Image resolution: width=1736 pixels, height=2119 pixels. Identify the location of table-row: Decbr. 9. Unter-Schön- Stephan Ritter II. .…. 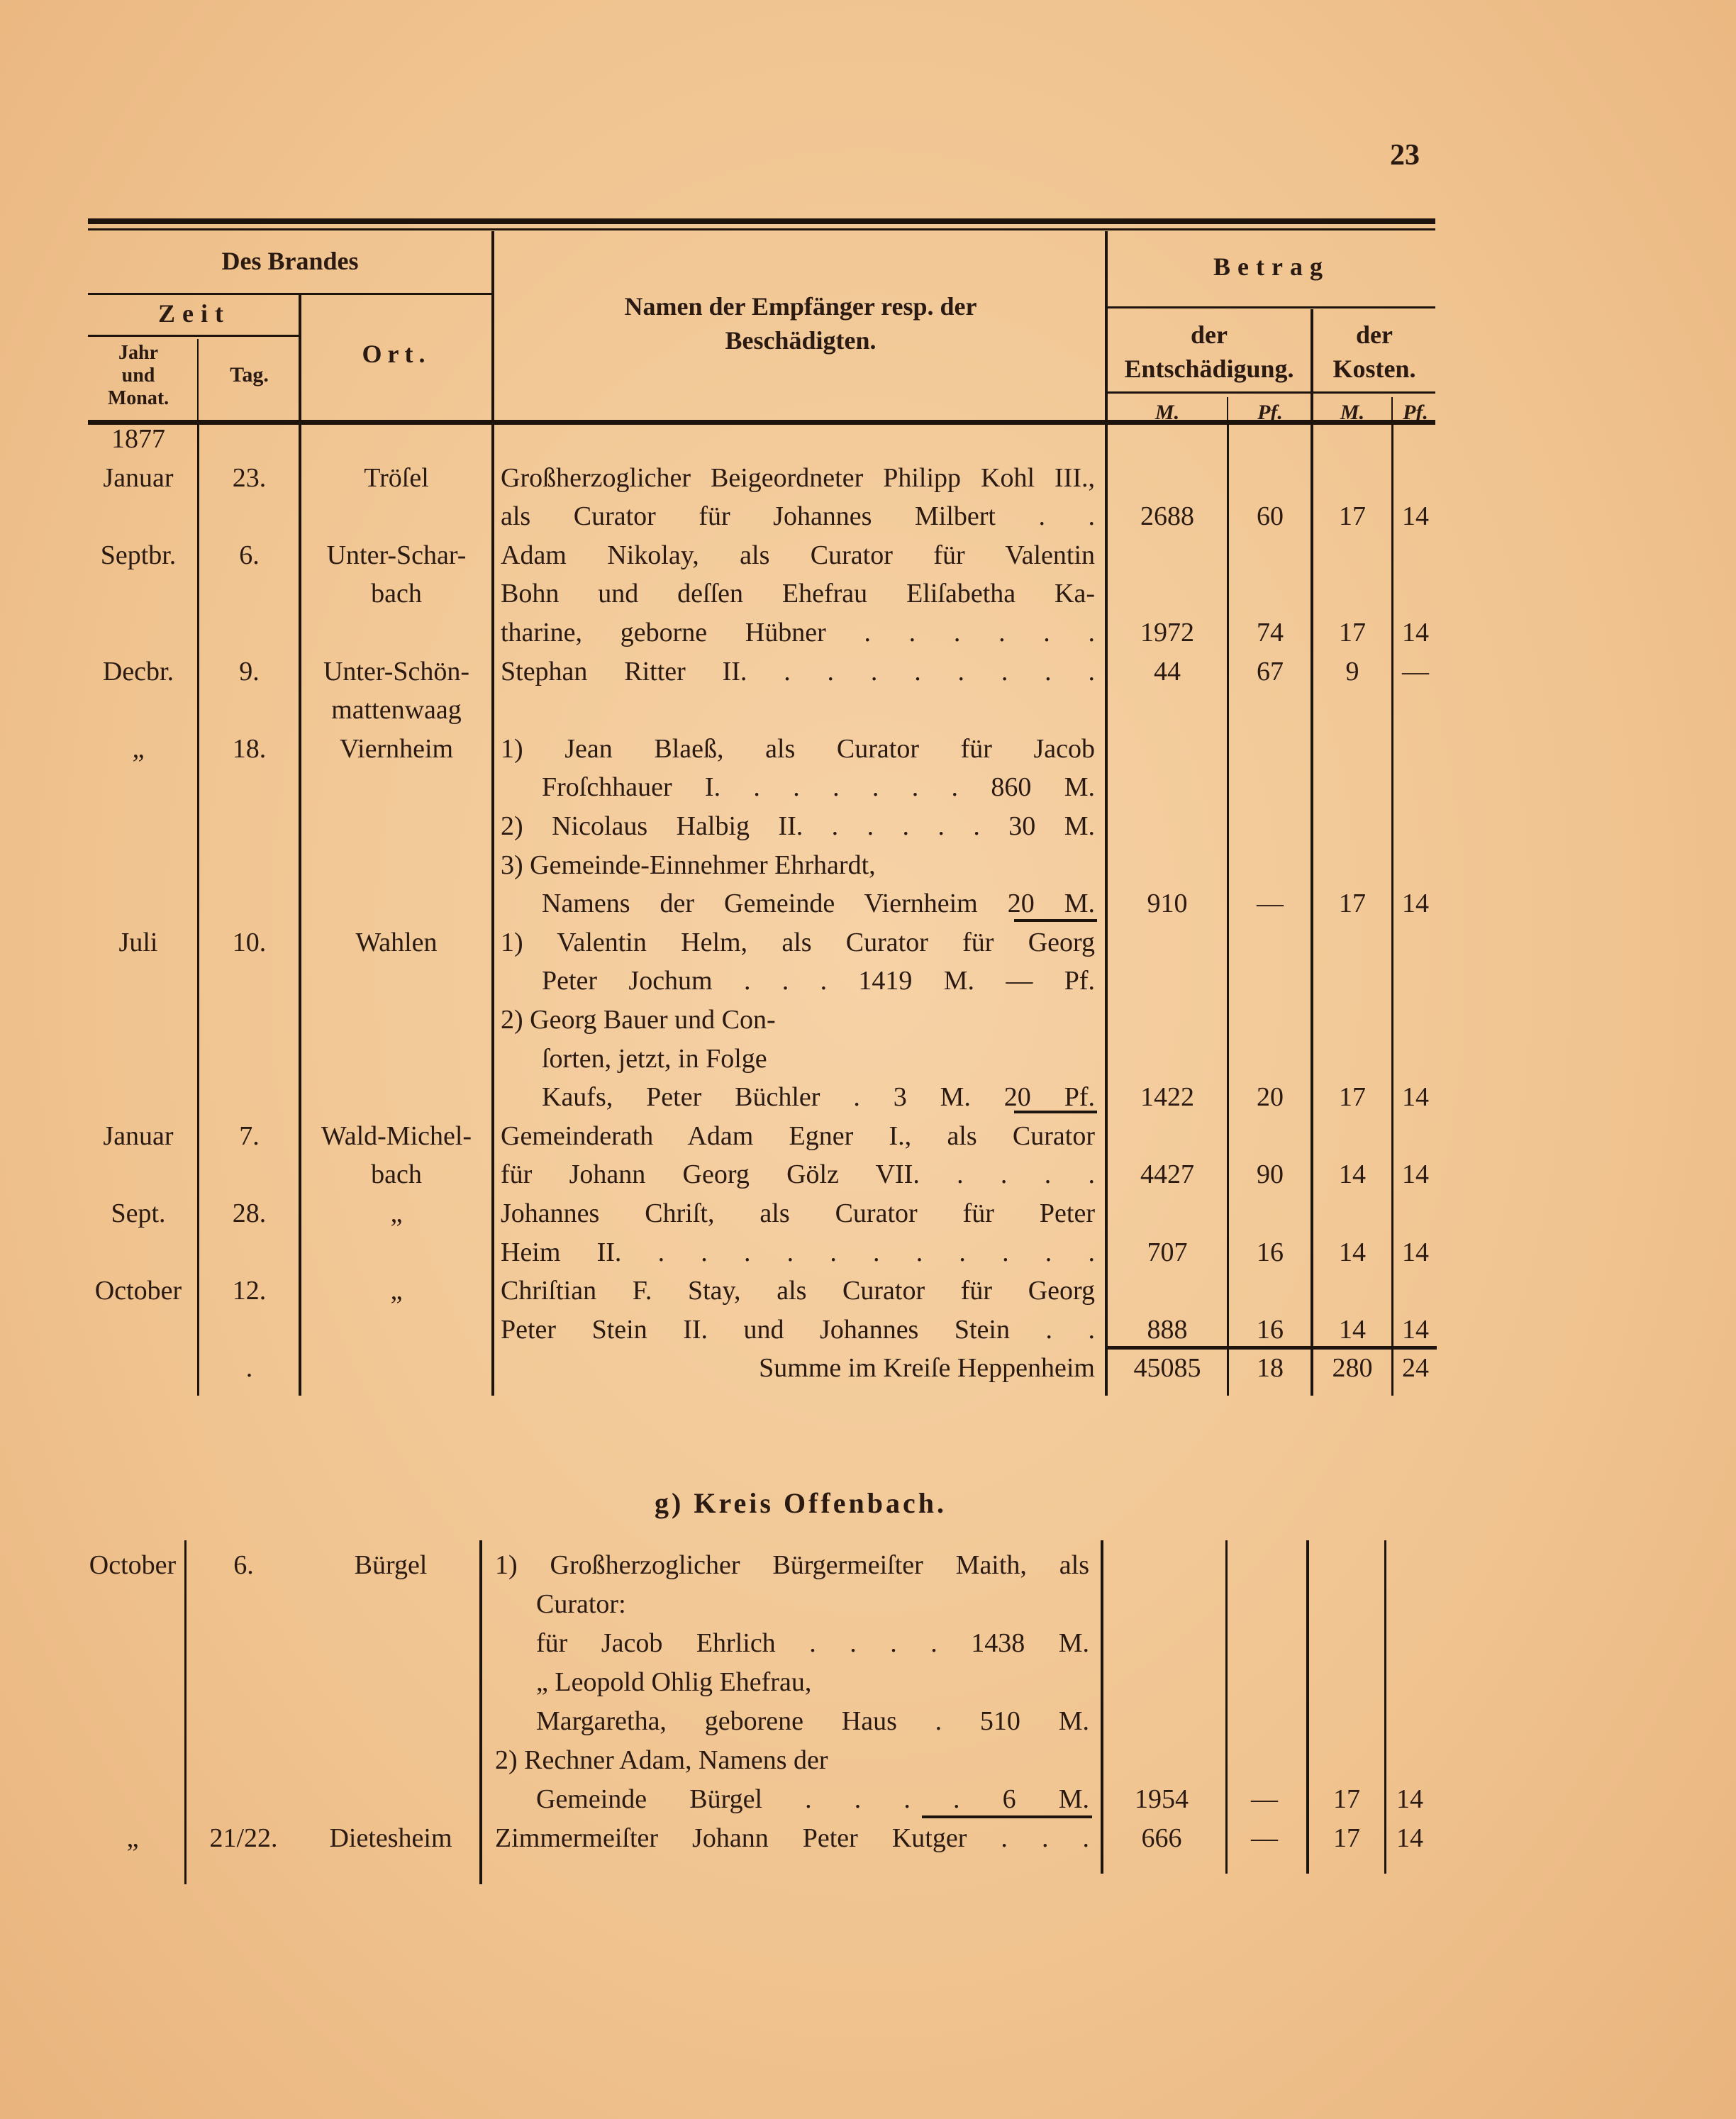
(868, 671).